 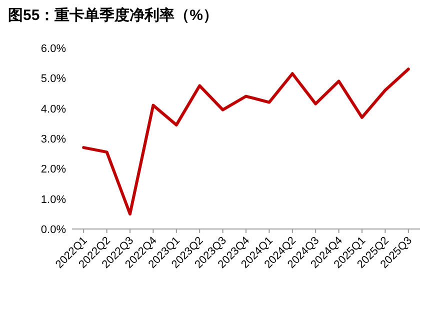 What do you see at coordinates (53, 49) in the screenshot?
I see `y-tick-label: 6.0%` at bounding box center [53, 49].